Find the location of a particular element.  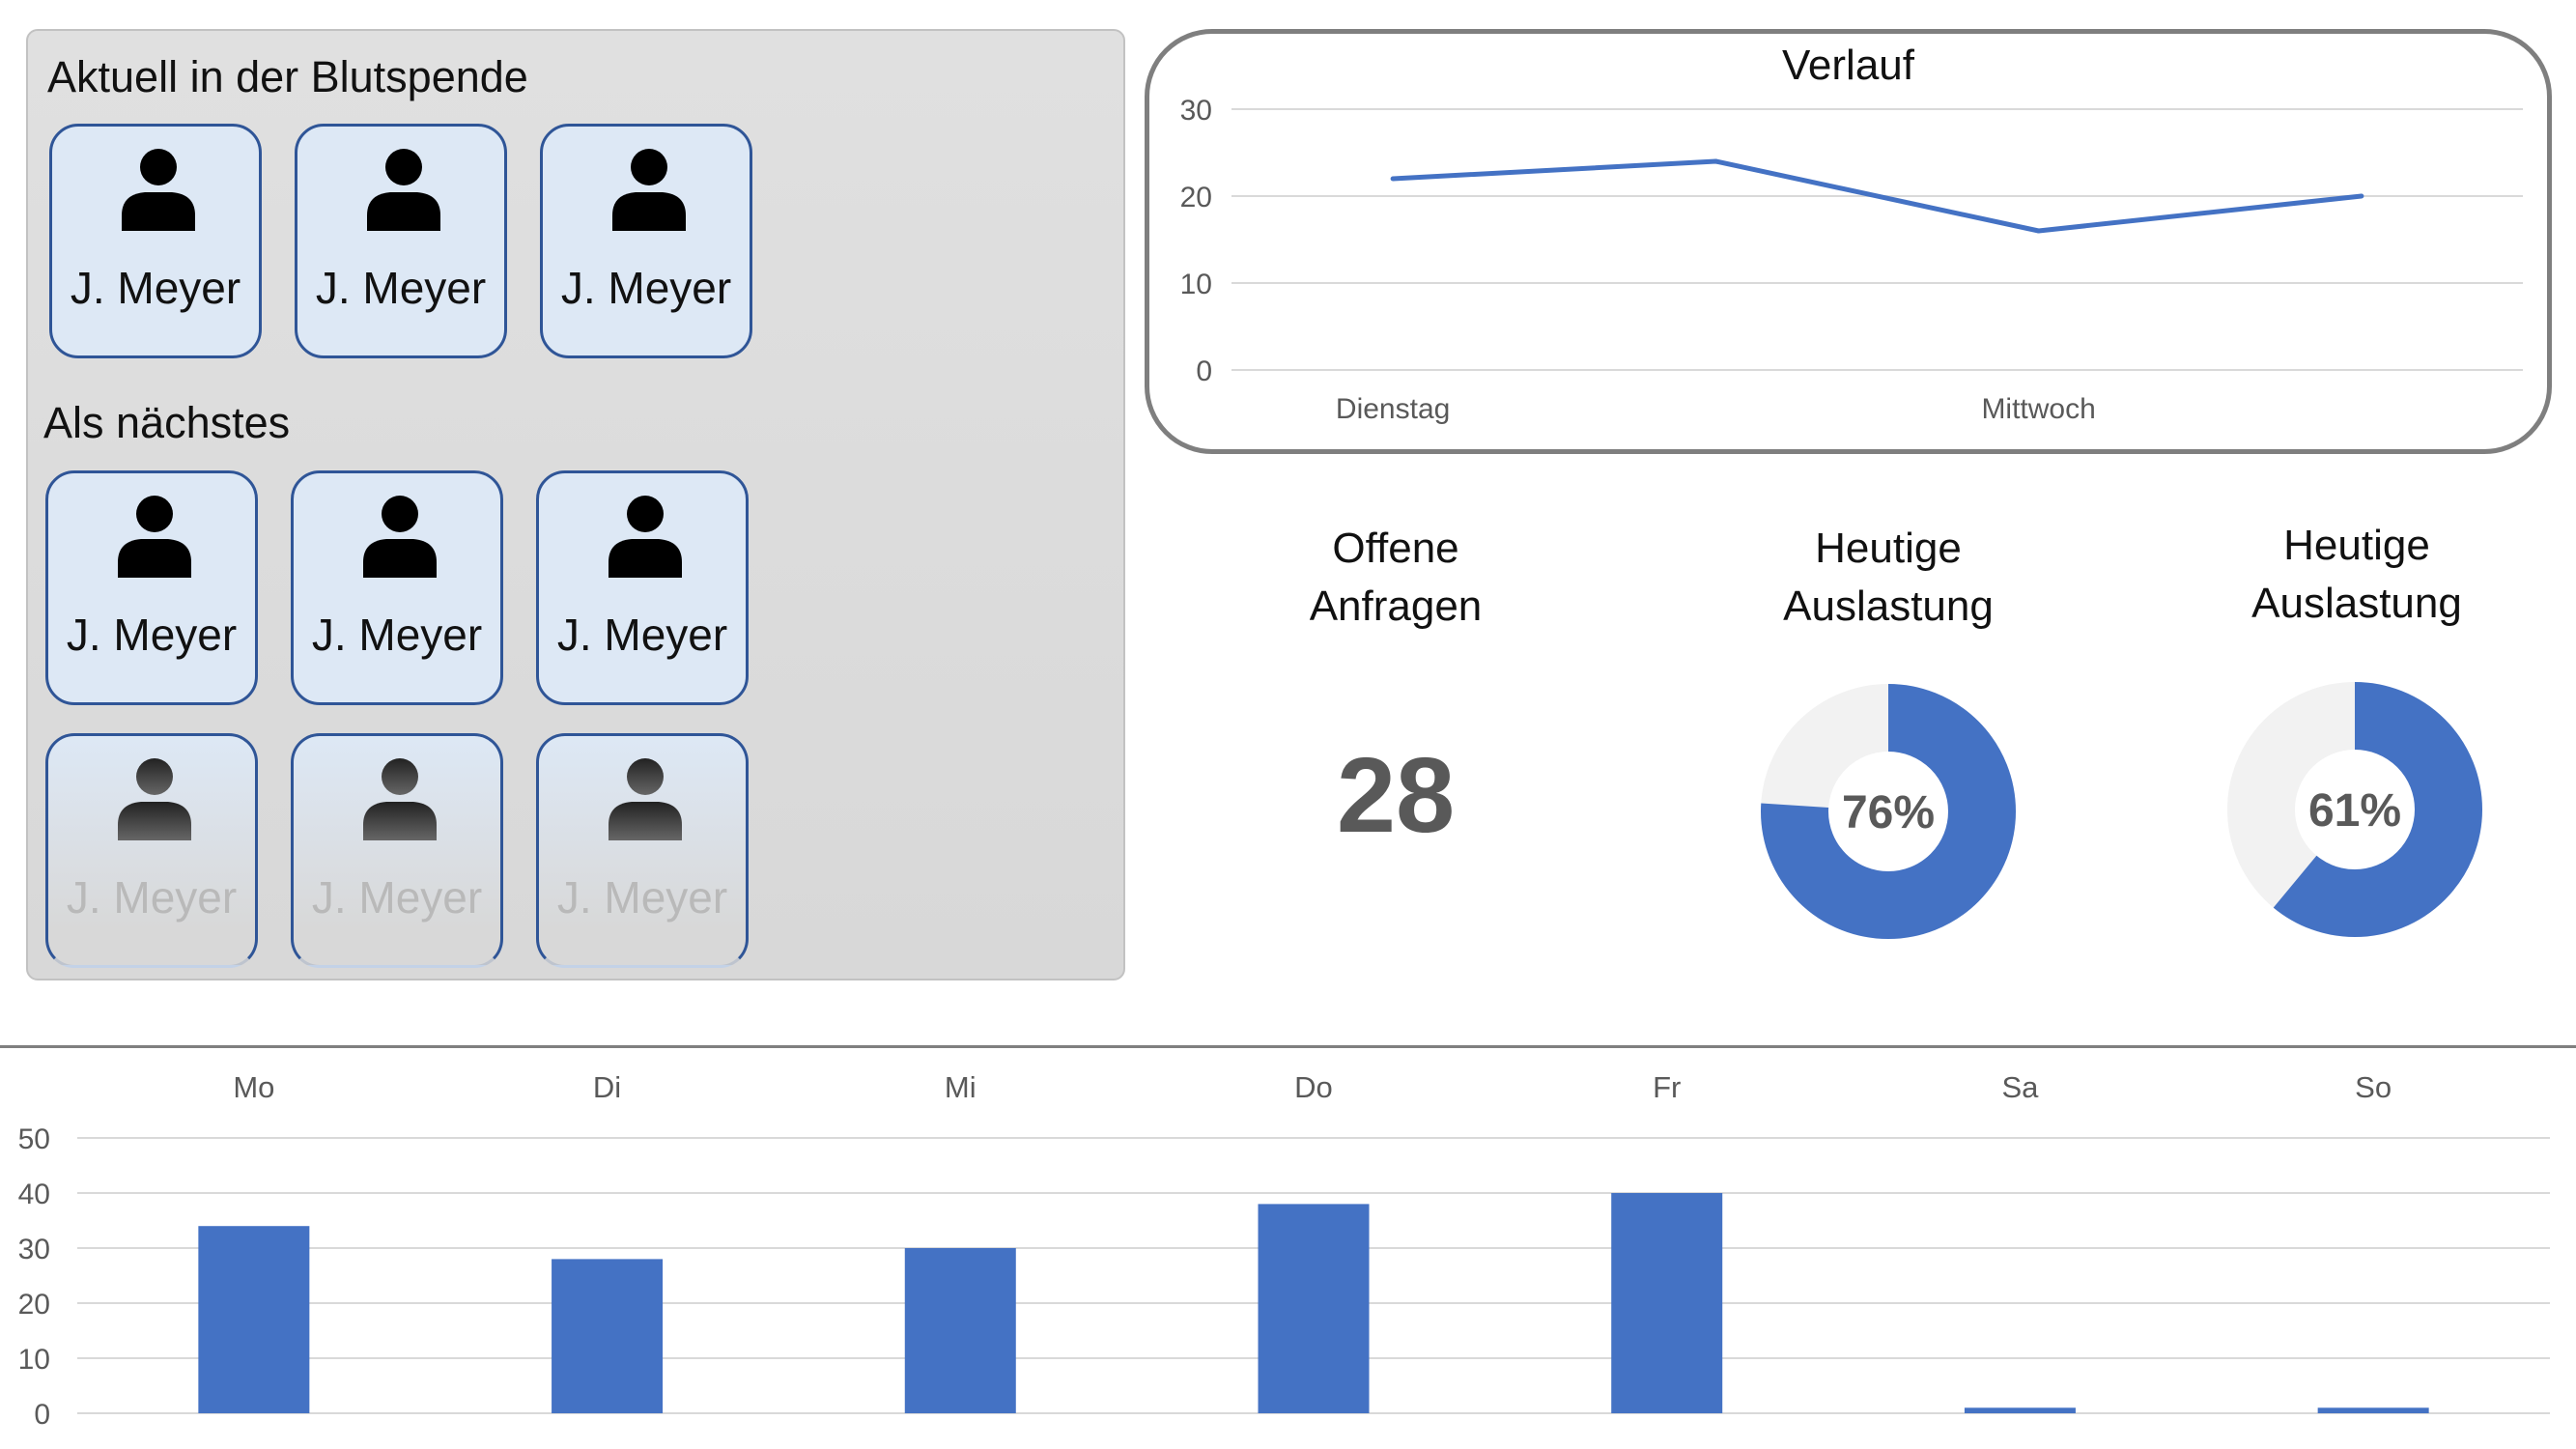

donut-percent-label: 76% is located at coordinates (1888, 812).